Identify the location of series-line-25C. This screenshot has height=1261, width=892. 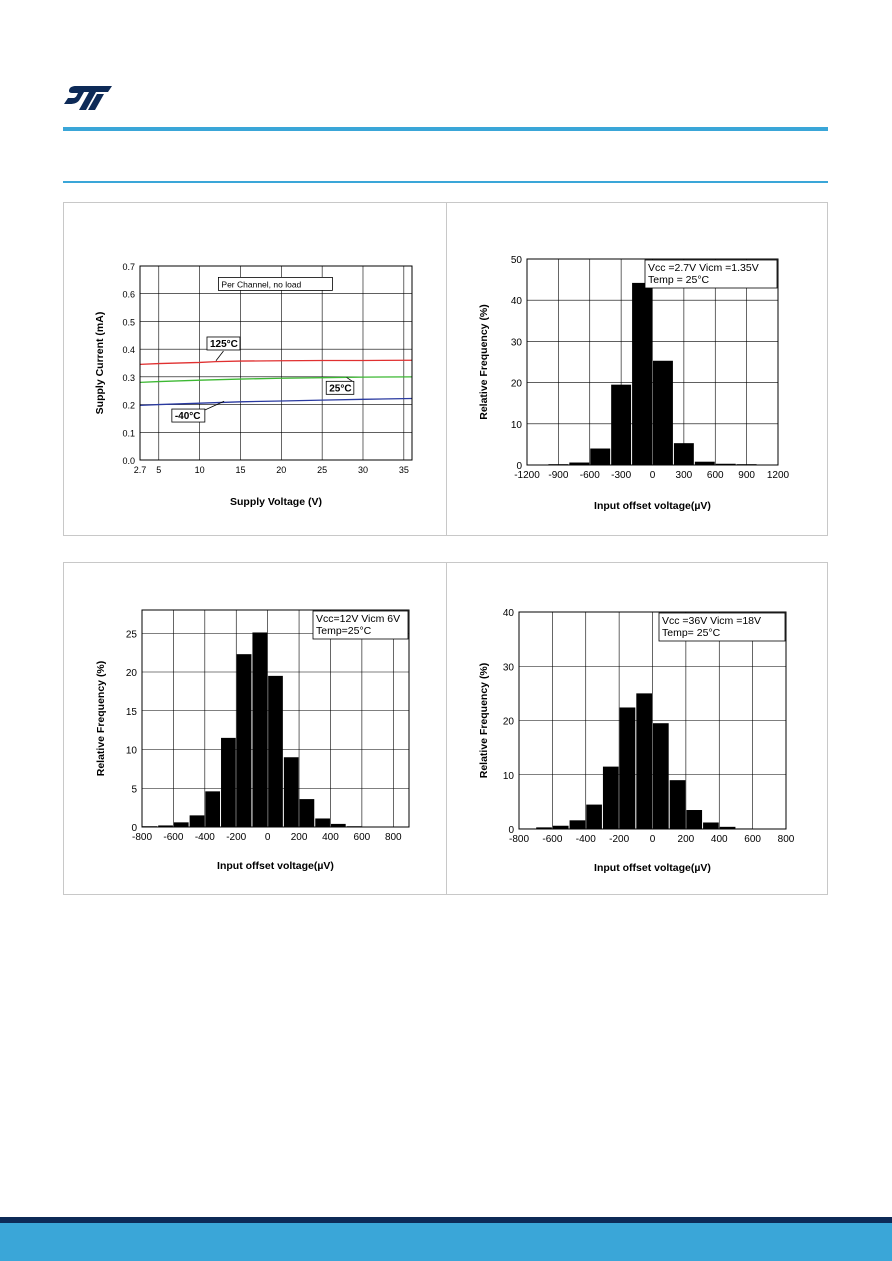
(276, 380).